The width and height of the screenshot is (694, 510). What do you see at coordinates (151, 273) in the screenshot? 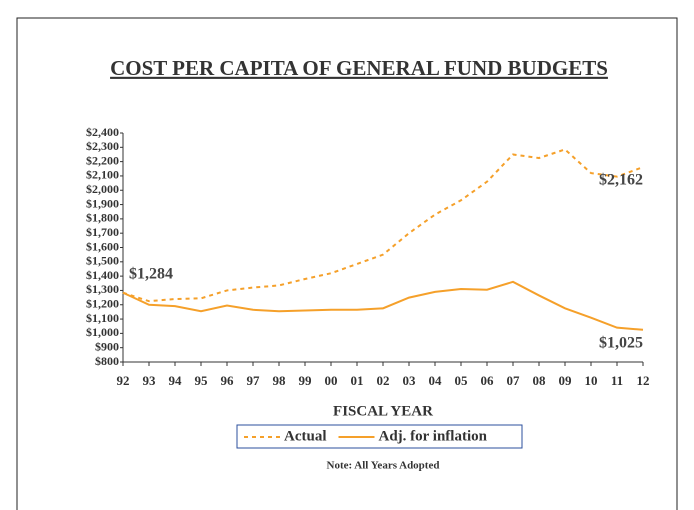
I see `data-label: $1,284` at bounding box center [151, 273].